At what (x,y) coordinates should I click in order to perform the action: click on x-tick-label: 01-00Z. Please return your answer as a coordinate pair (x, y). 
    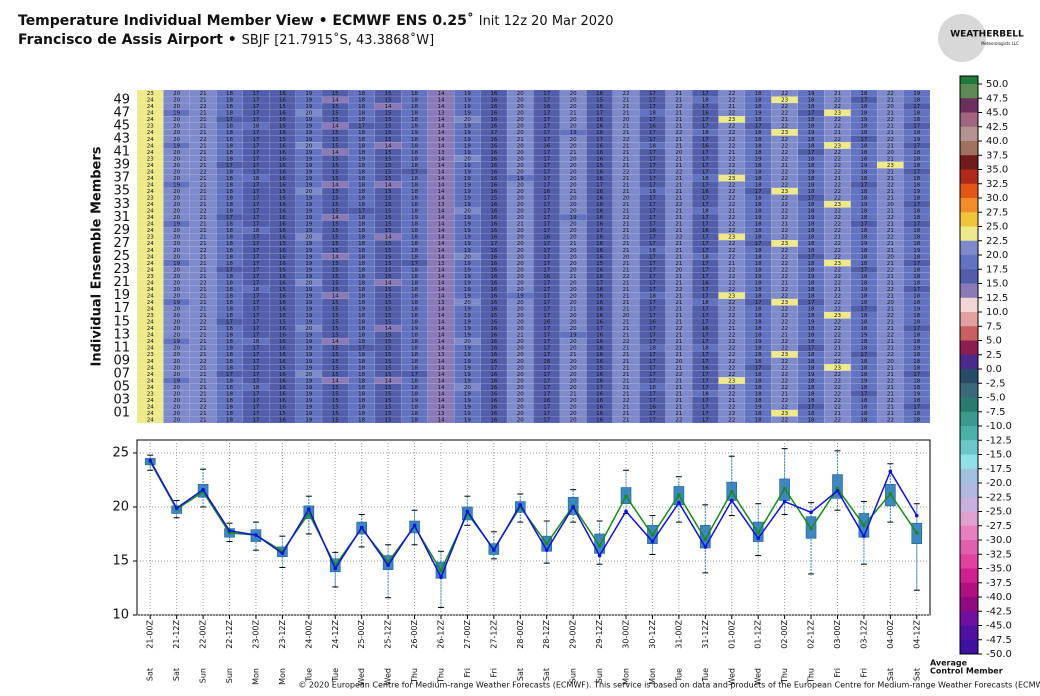
    Looking at the image, I should click on (731, 633).